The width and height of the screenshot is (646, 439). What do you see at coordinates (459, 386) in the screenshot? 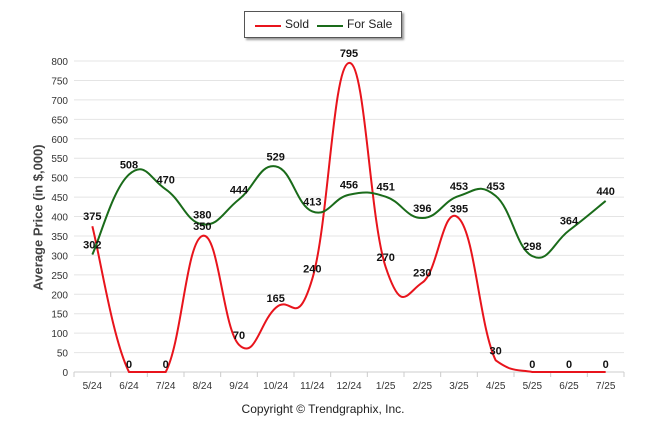
I see `x-tick-label: 3/25` at bounding box center [459, 386].